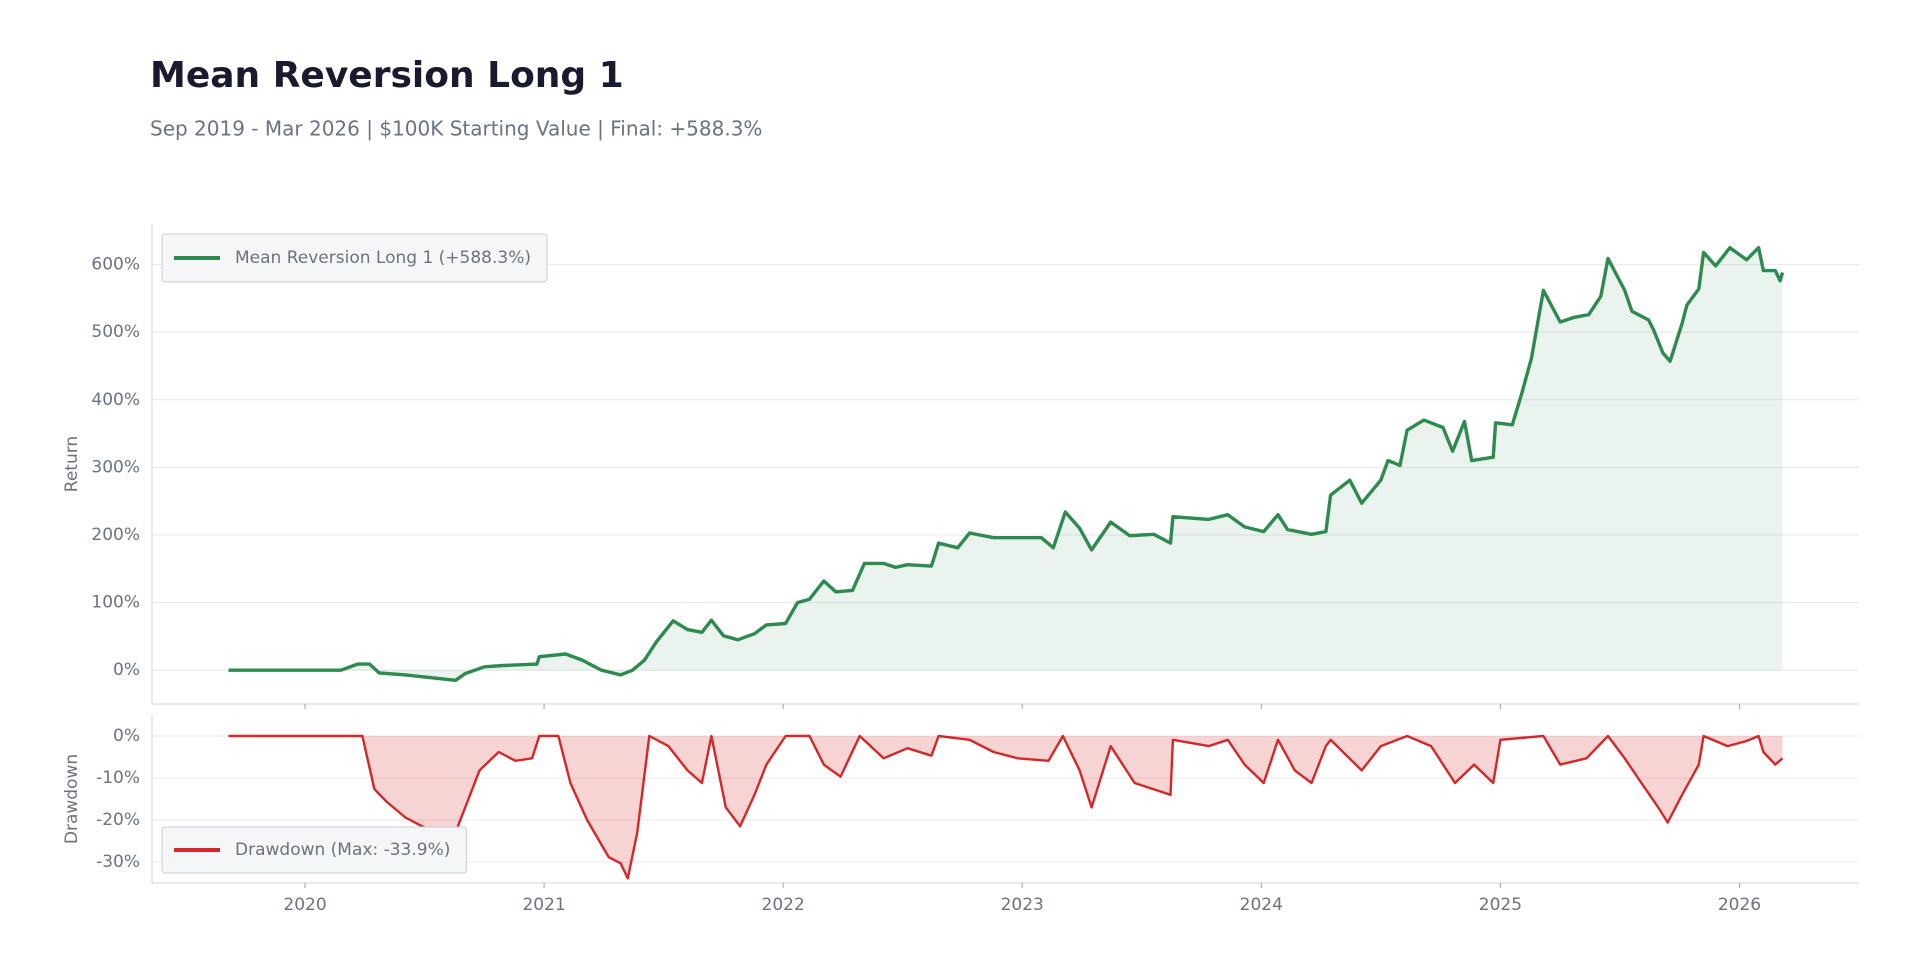  I want to click on x-tick-label: 2023, so click(1022, 905).